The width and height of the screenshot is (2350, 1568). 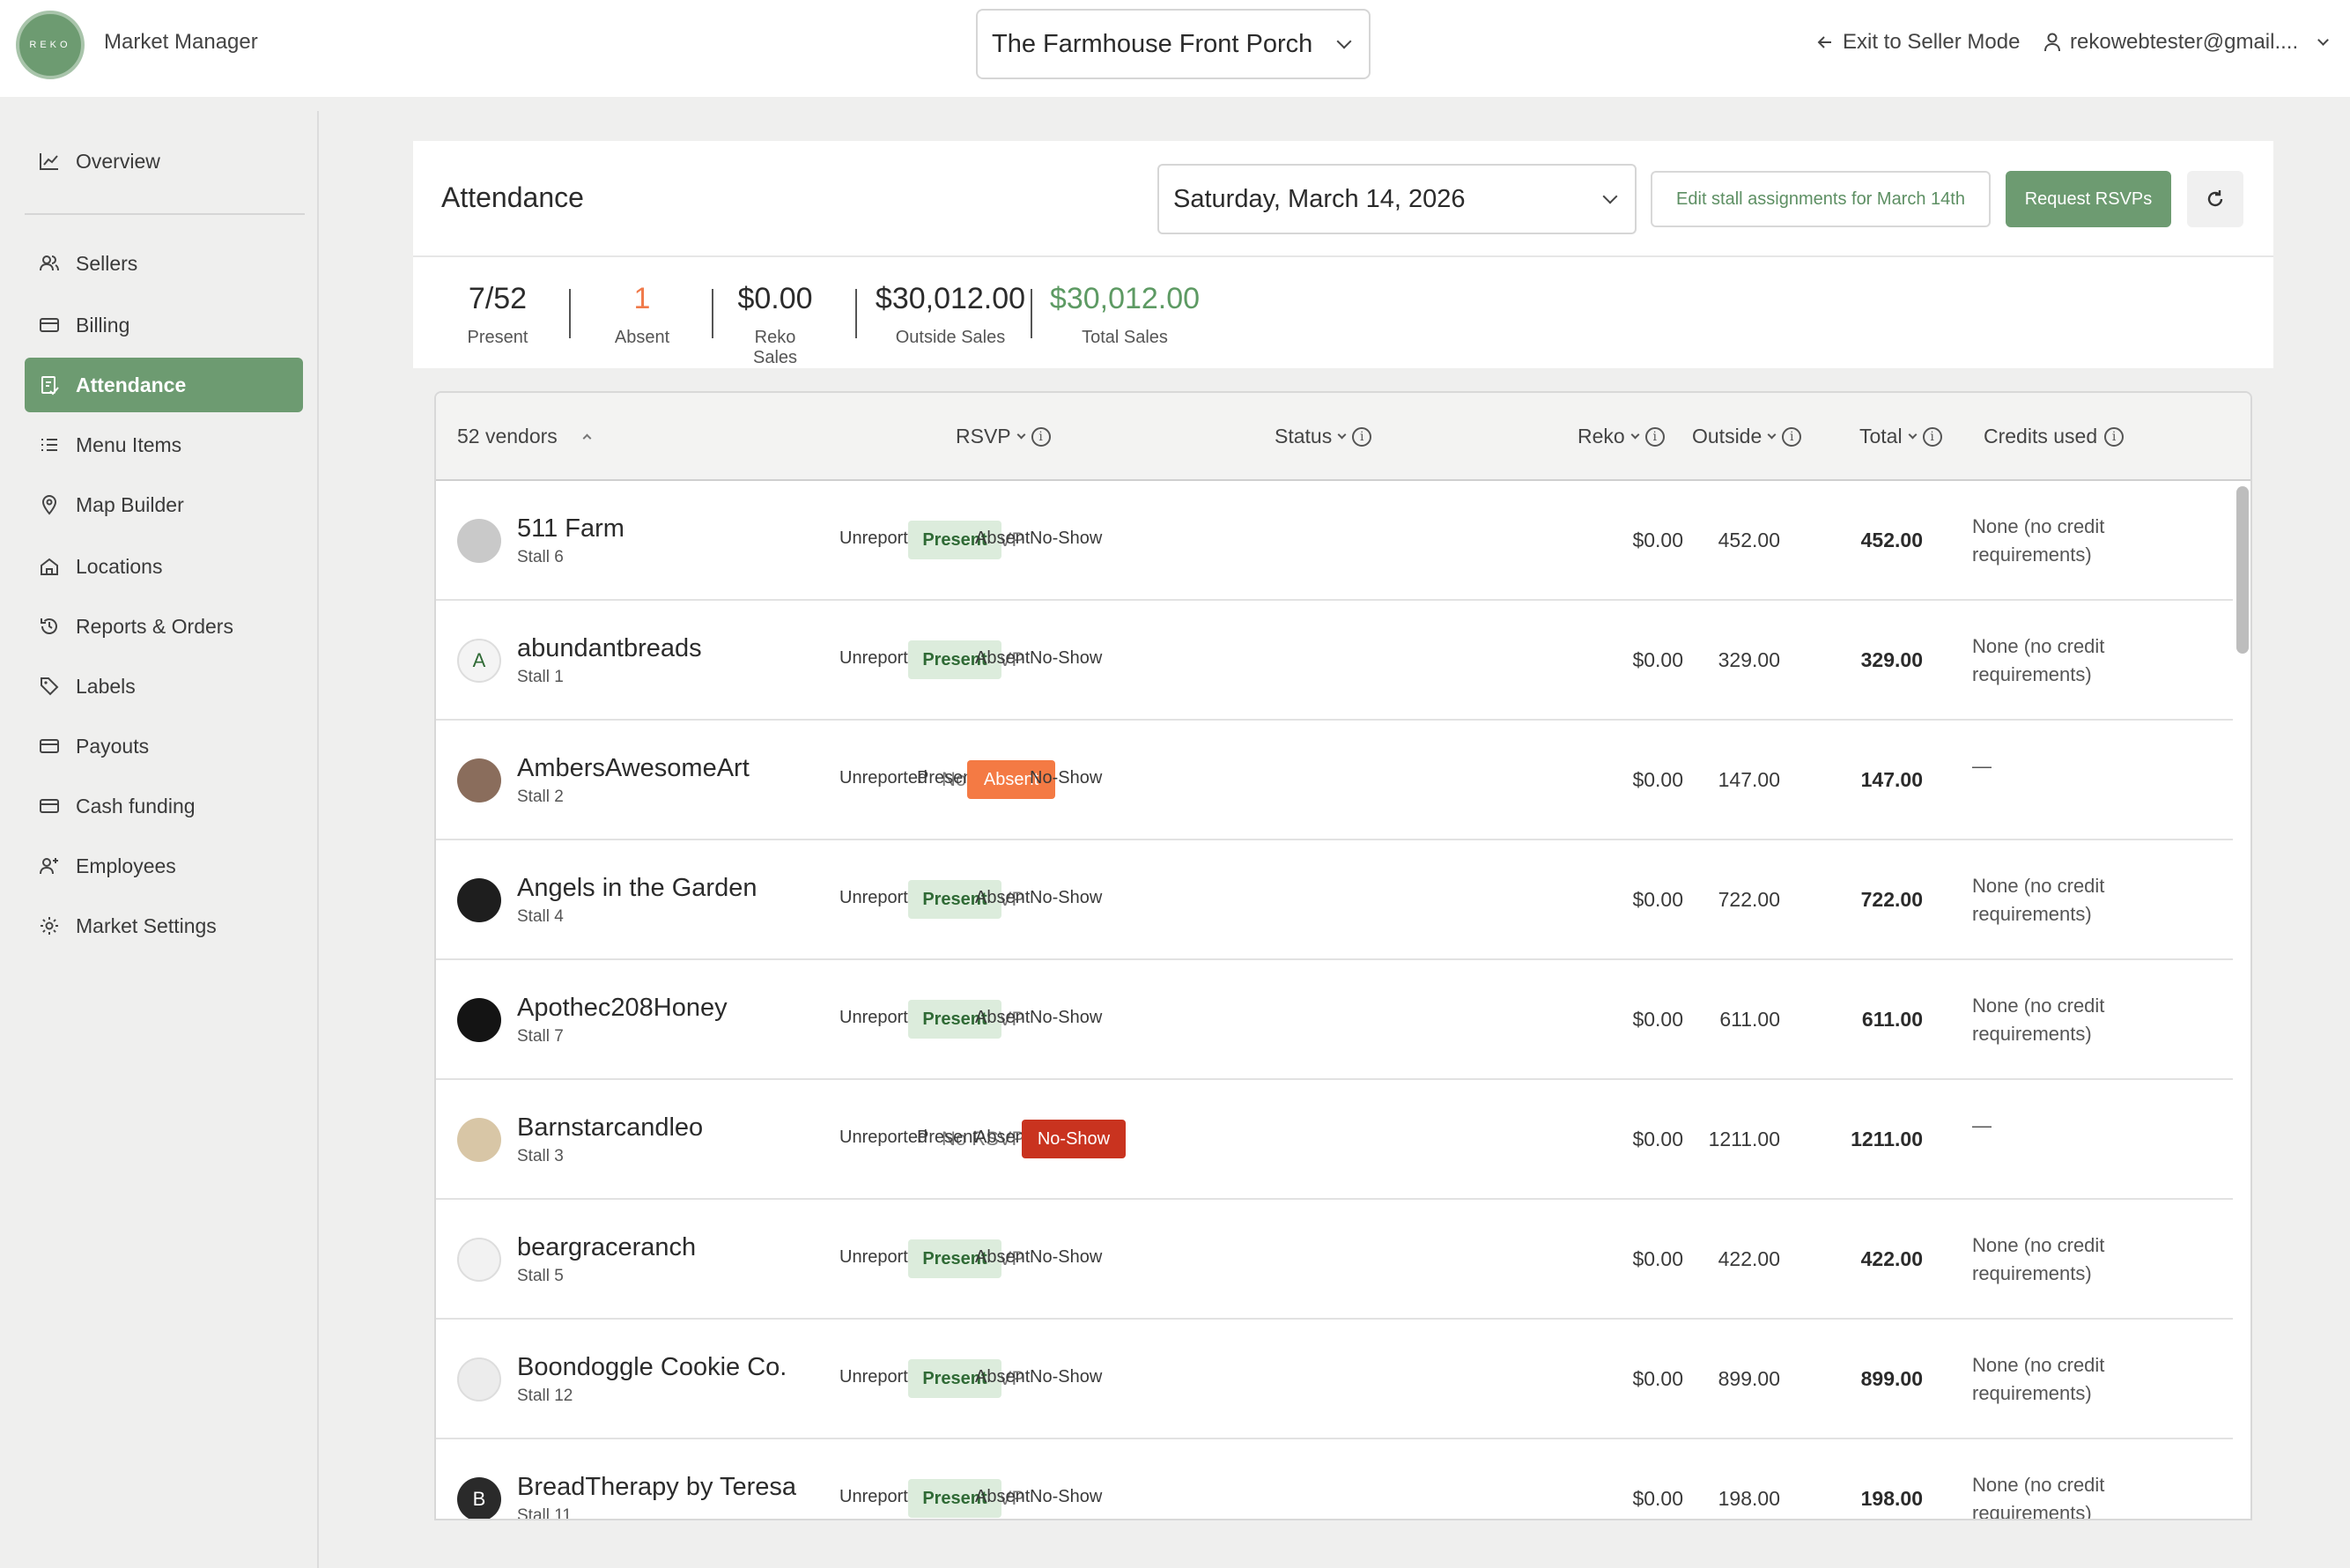 I want to click on sidebar-item-map-builder: Map Builder, so click(x=164, y=504).